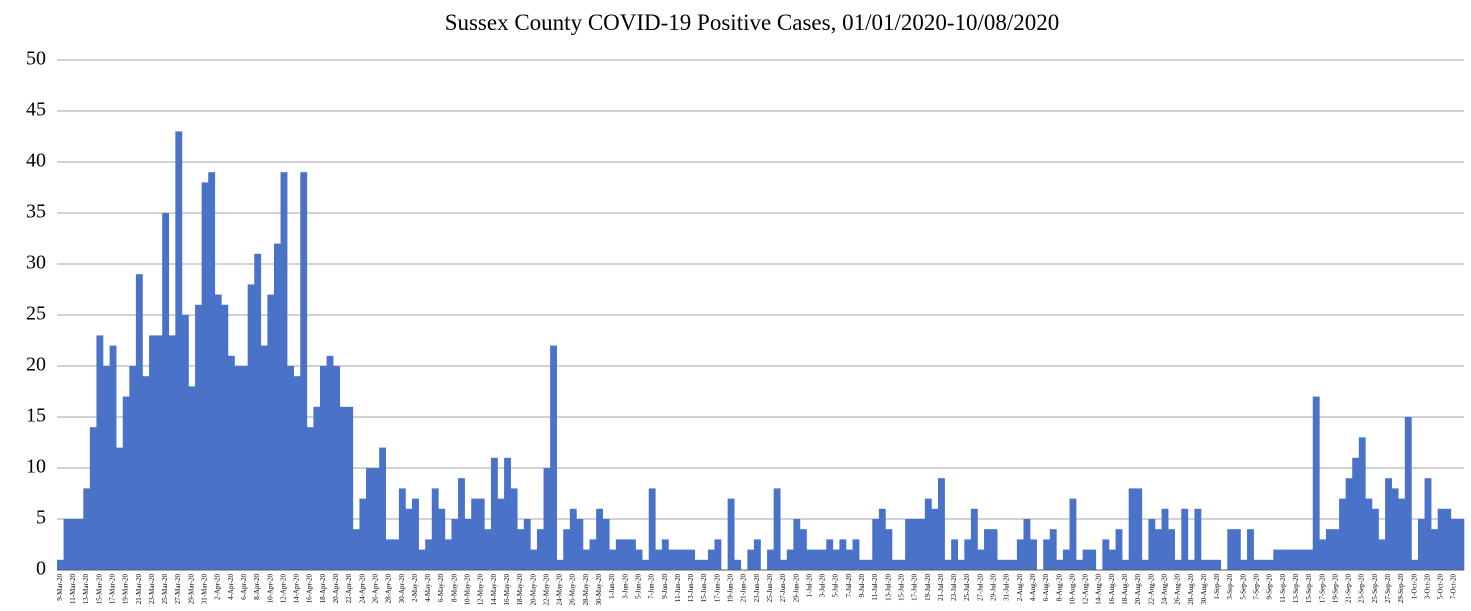 The height and width of the screenshot is (611, 1471). What do you see at coordinates (809, 586) in the screenshot?
I see `x-tick-label: 1-Jul-20` at bounding box center [809, 586].